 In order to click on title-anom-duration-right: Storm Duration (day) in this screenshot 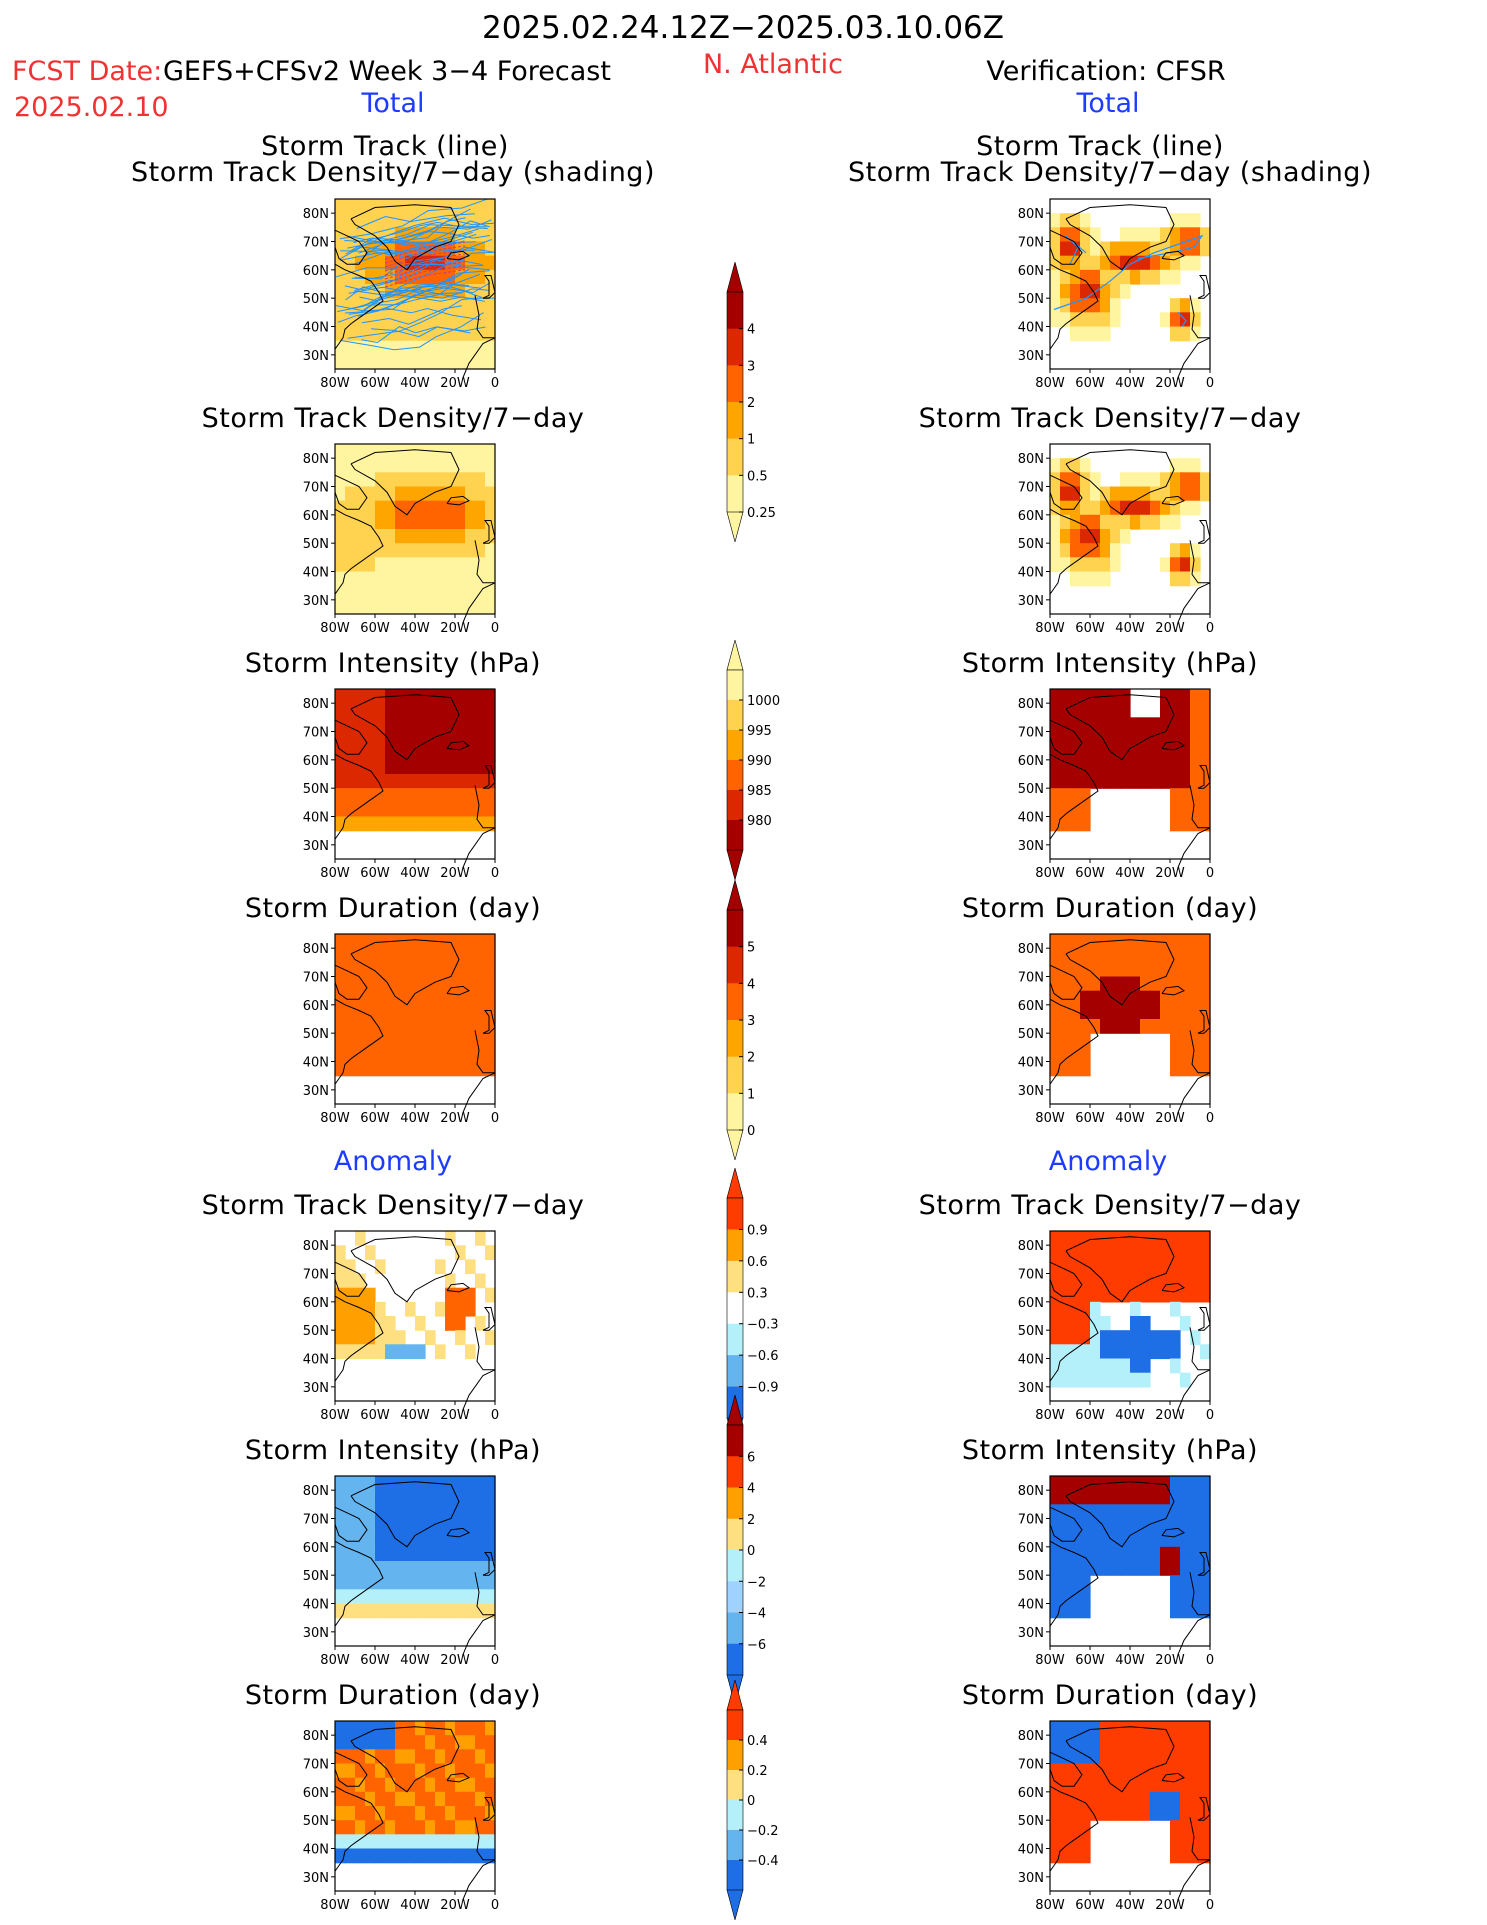, I will do `click(1110, 1695)`.